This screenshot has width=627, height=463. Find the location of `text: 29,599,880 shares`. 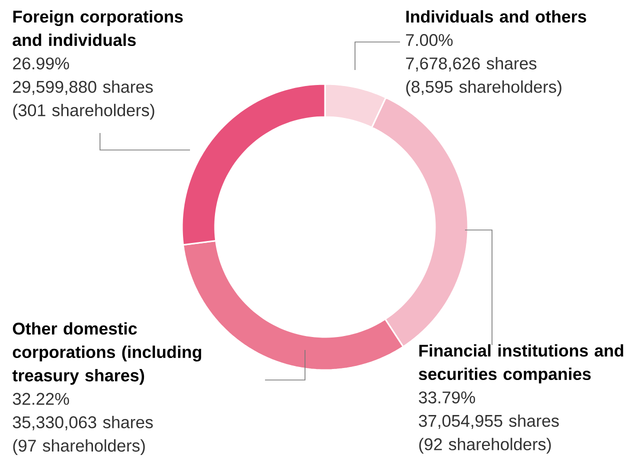

text: 29,599,880 shares is located at coordinates (83, 87).